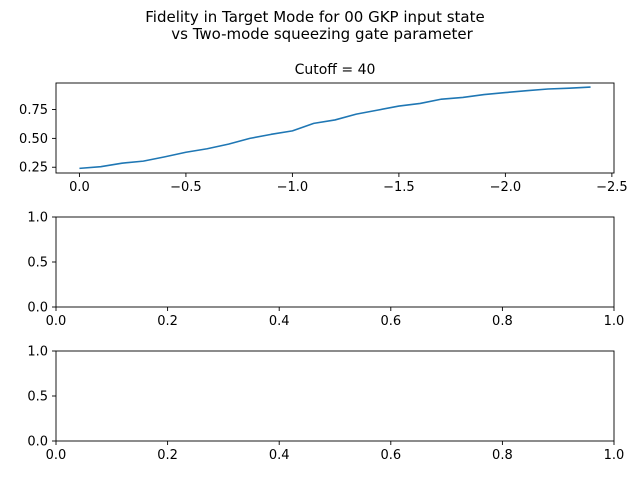 The height and width of the screenshot is (480, 640). I want to click on y-tick-label: 0.50, so click(33, 139).